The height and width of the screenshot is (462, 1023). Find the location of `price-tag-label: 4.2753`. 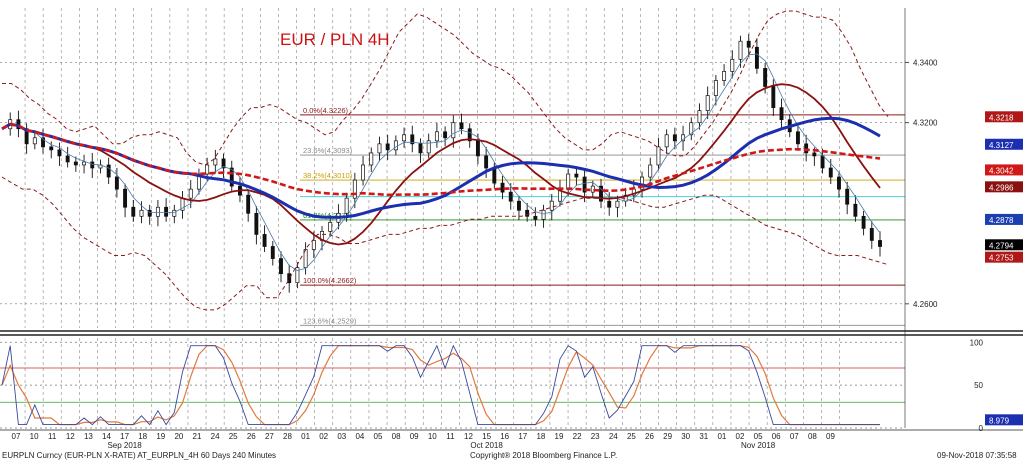

price-tag-label: 4.2753 is located at coordinates (1001, 258).